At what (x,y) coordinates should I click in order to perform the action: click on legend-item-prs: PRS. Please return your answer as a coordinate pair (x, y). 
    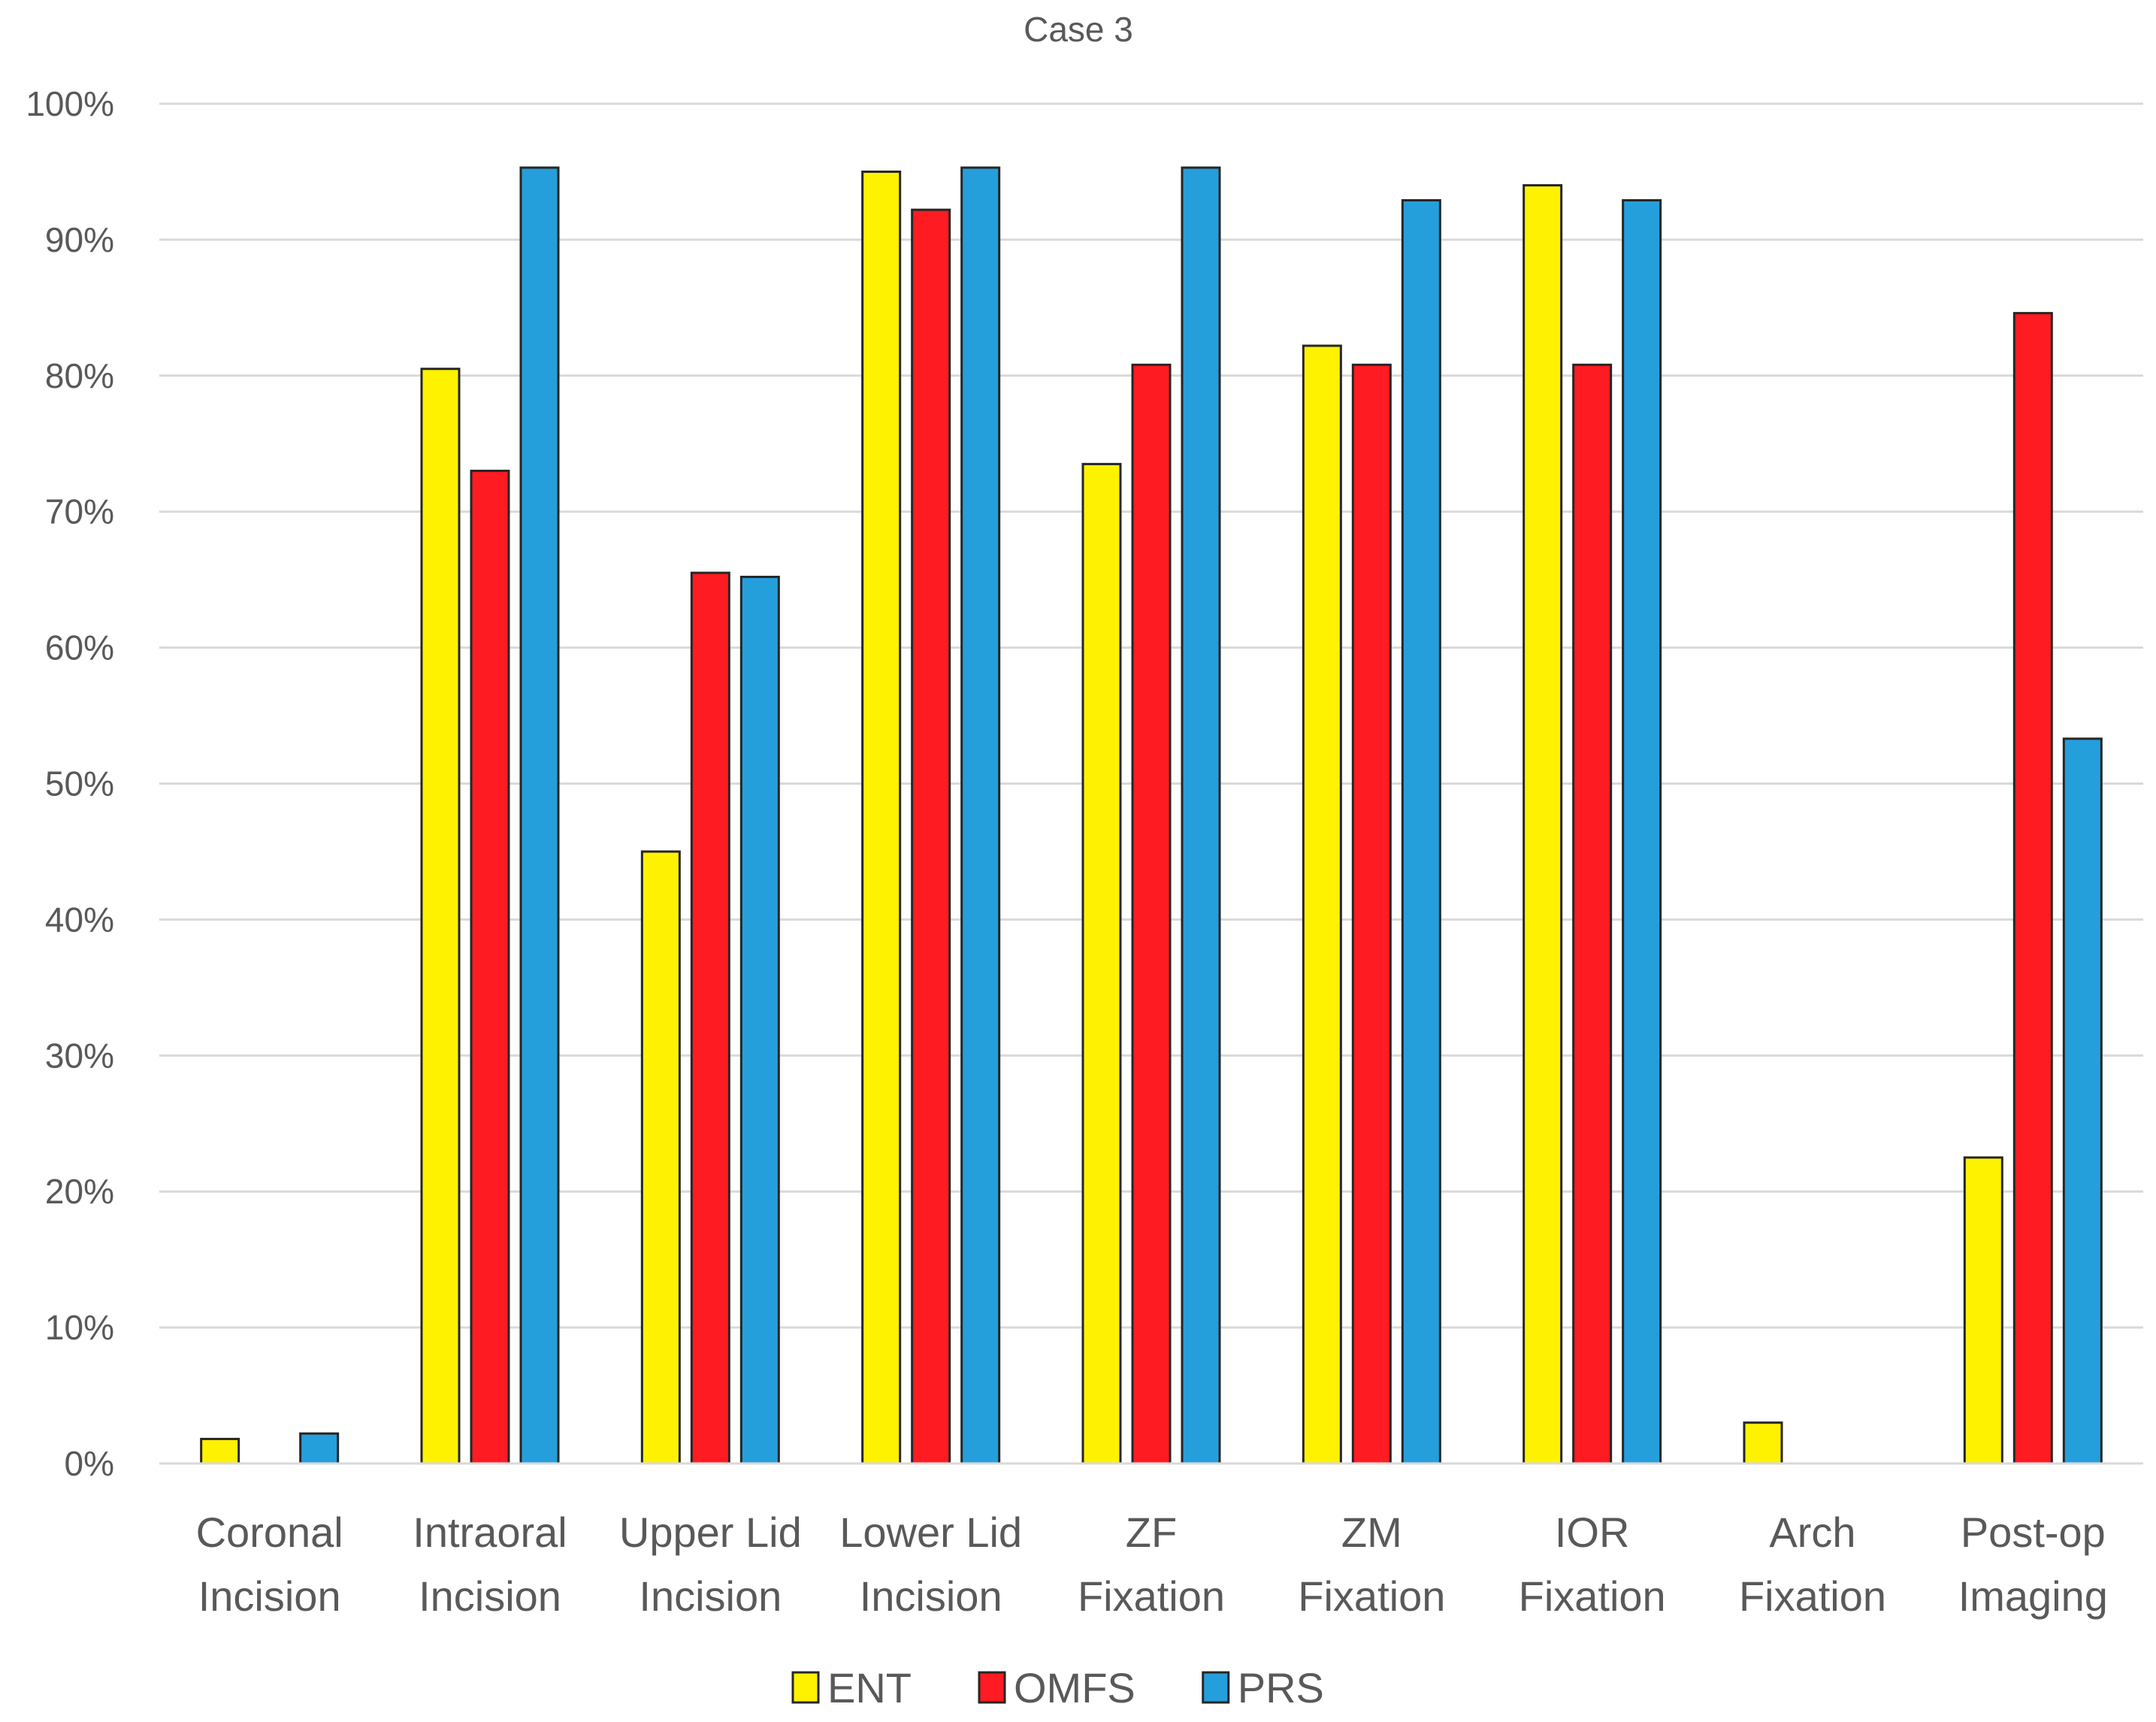
    Looking at the image, I should click on (1263, 1687).